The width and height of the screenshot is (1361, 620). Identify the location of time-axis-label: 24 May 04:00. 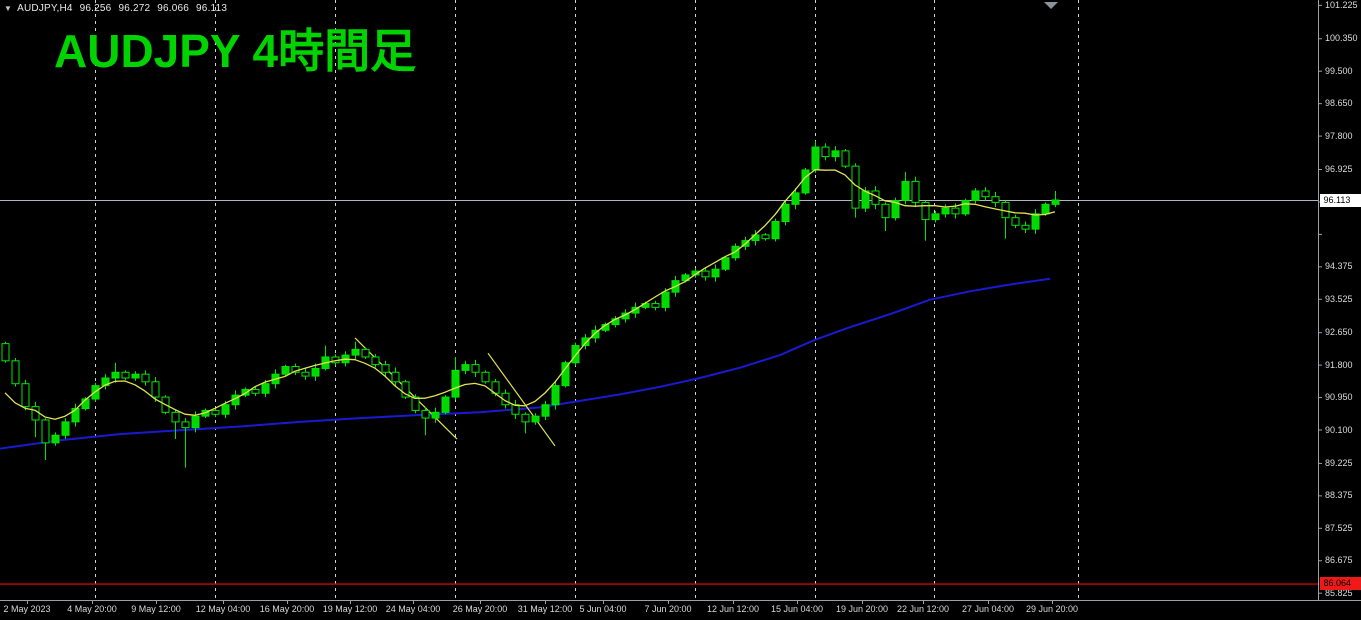
(413, 609).